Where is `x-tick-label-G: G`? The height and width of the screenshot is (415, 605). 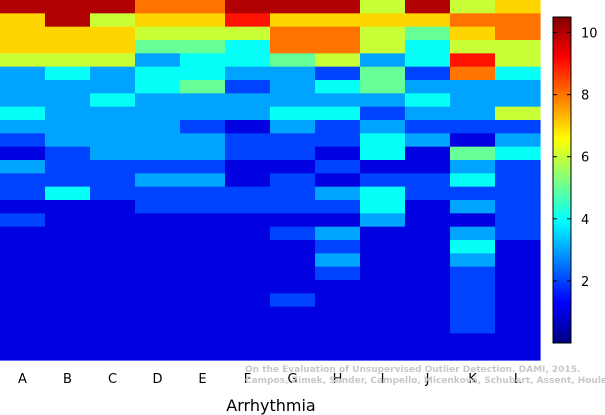
x-tick-label-G: G is located at coordinates (292, 379).